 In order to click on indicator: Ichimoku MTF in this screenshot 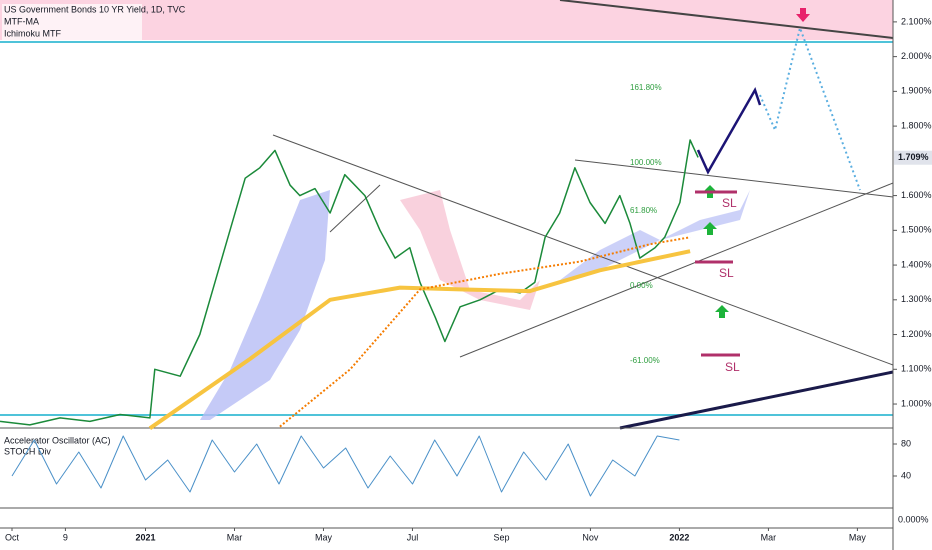, I will do `click(33, 33)`.